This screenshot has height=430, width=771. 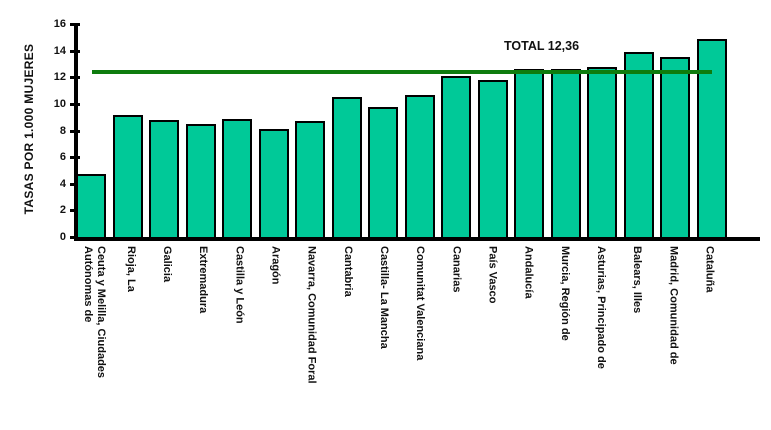 I want to click on x-label-slot: Asturias, Principado de, so click(x=600, y=338).